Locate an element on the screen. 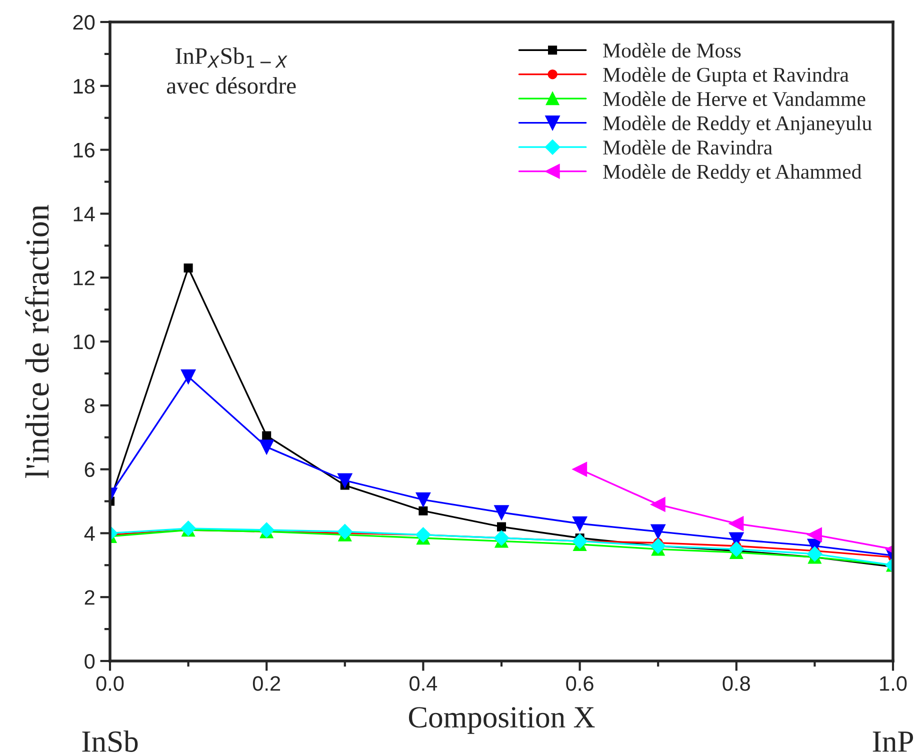  text: InSb is located at coordinates (110, 741).